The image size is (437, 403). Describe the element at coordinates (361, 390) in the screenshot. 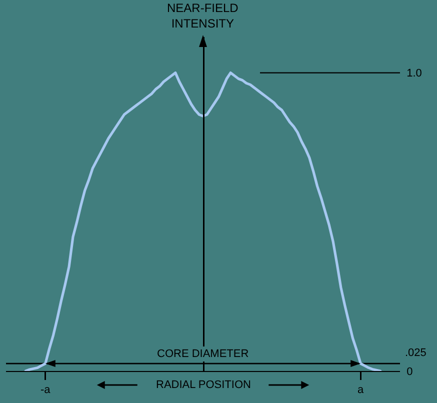

I see `x-tick-label: a` at that location.